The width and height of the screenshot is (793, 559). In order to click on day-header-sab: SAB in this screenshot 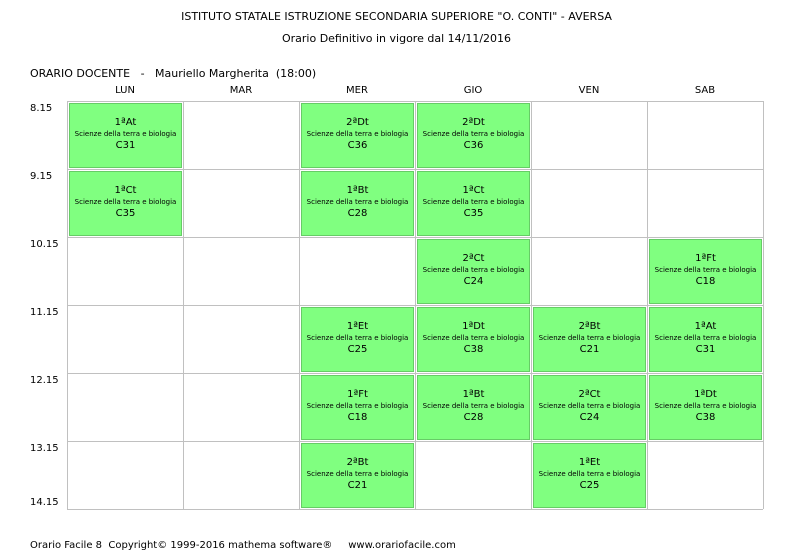, I will do `click(705, 90)`.